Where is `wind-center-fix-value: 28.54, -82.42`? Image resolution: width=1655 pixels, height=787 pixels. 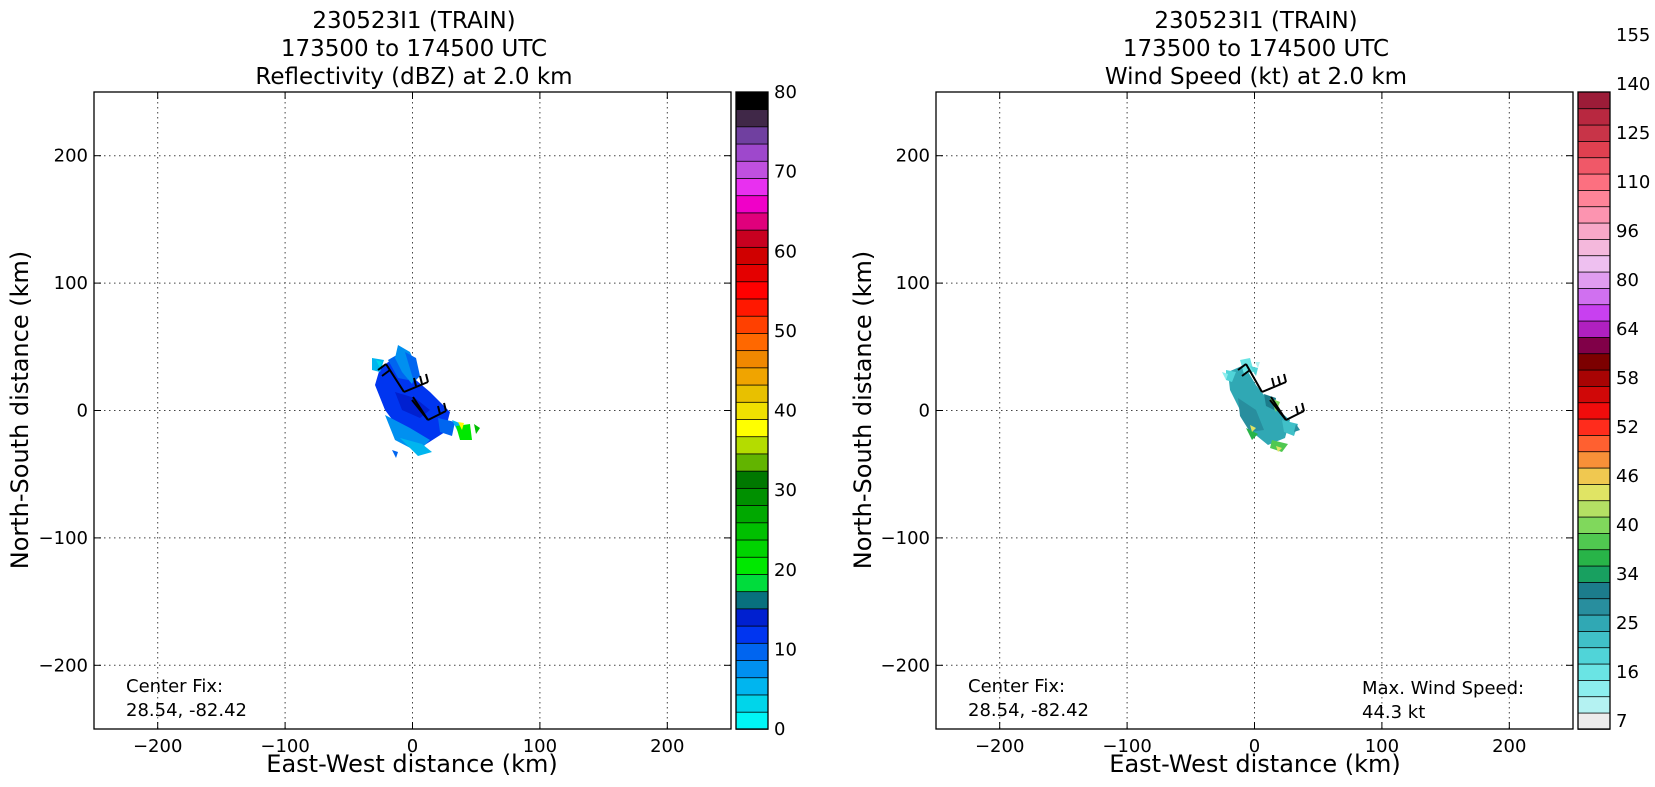
wind-center-fix-value: 28.54, -82.42 is located at coordinates (1028, 710).